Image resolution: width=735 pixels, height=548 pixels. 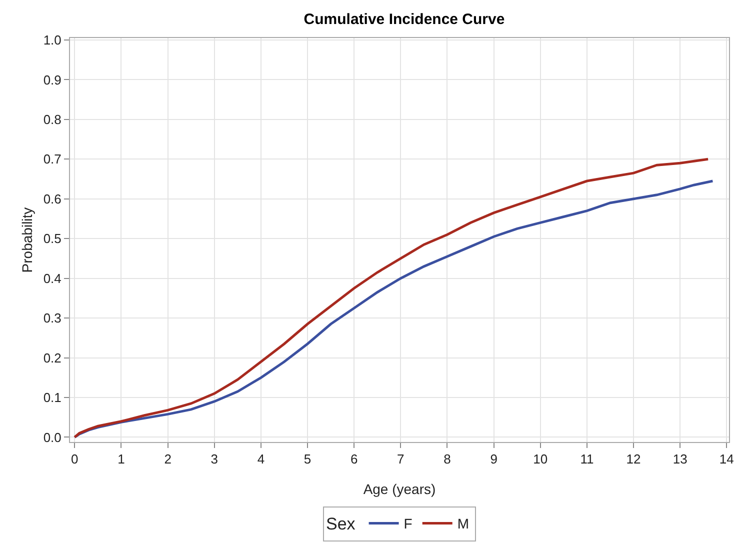 What do you see at coordinates (52, 198) in the screenshot?
I see `y-tick-label: 0.6` at bounding box center [52, 198].